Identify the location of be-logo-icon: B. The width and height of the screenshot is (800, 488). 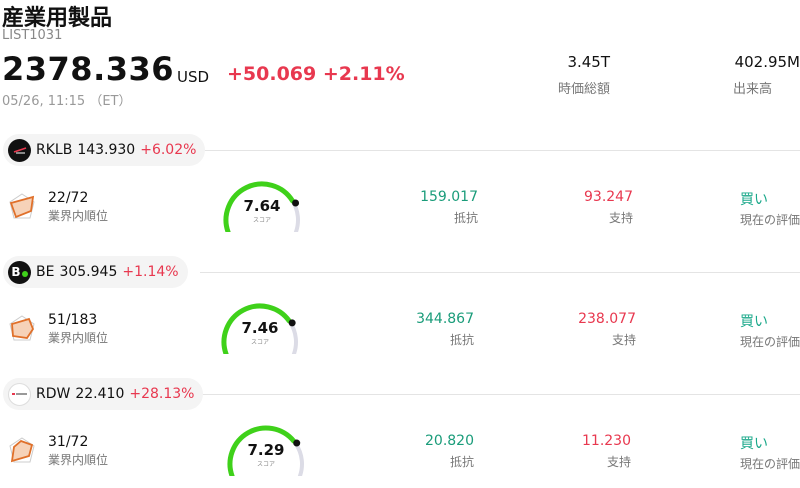
(19, 272).